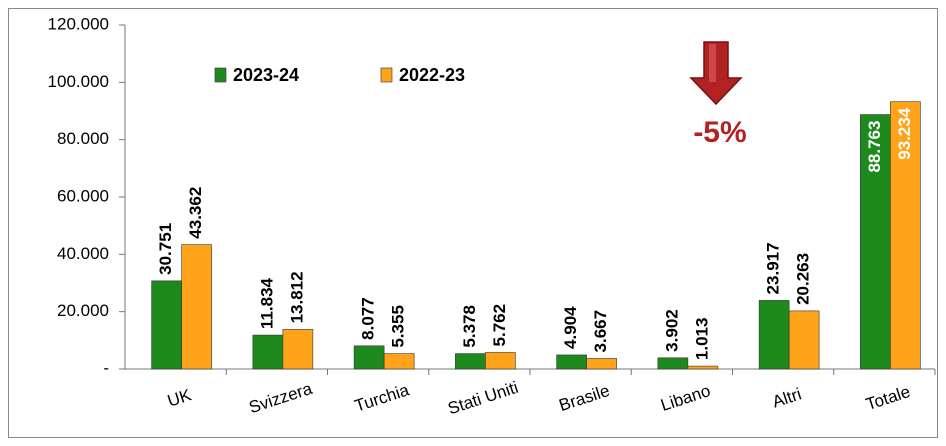 This screenshot has height=446, width=946. I want to click on value-label: 23.917, so click(773, 268).